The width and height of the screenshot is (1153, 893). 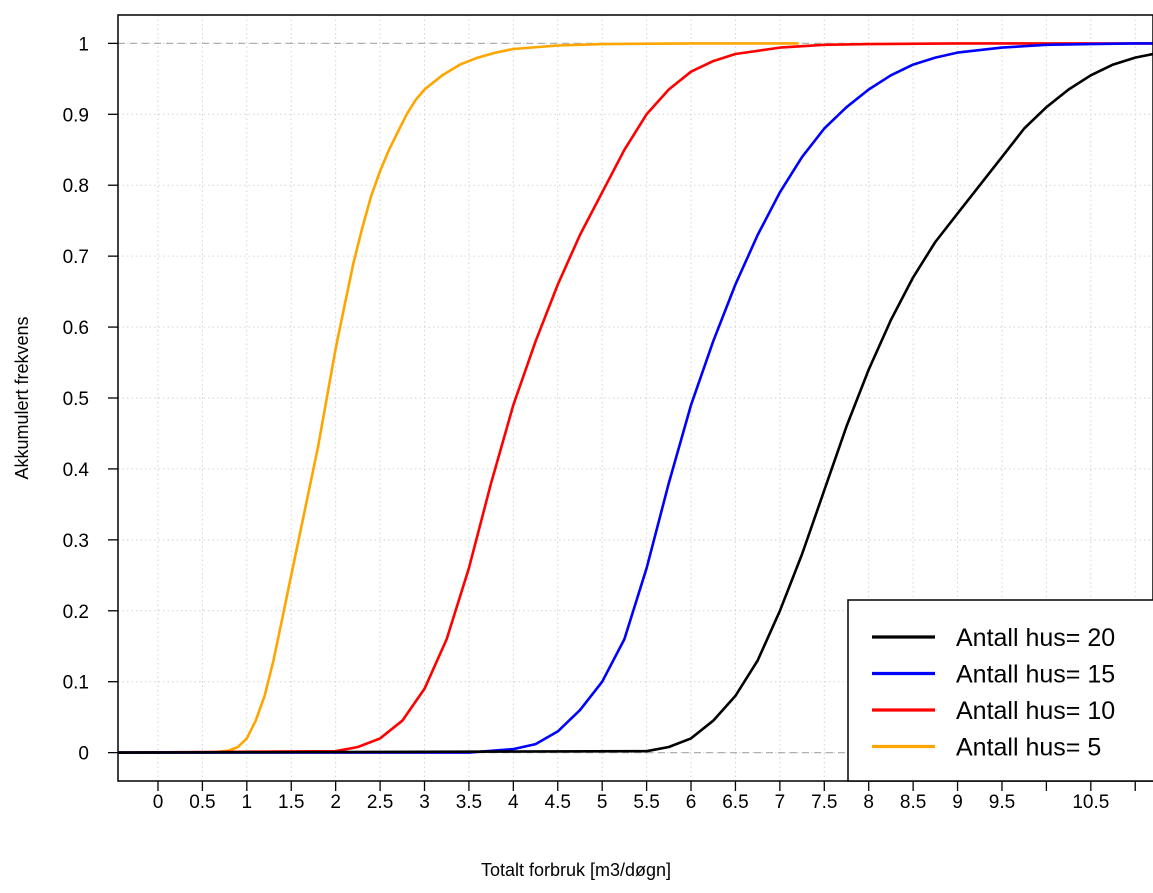 What do you see at coordinates (576, 870) in the screenshot?
I see `x-axis-title: Totalt forbruk [m3/døgn]` at bounding box center [576, 870].